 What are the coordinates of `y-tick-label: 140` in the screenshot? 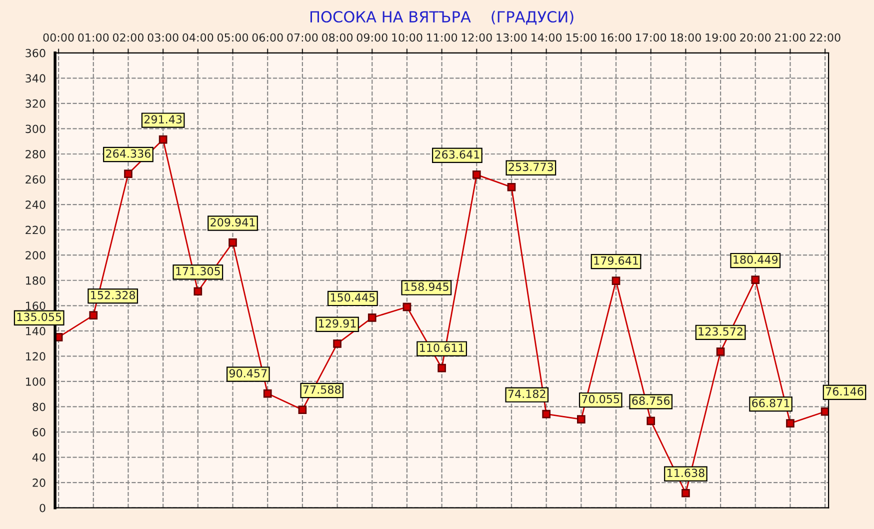 It's located at (36, 331).